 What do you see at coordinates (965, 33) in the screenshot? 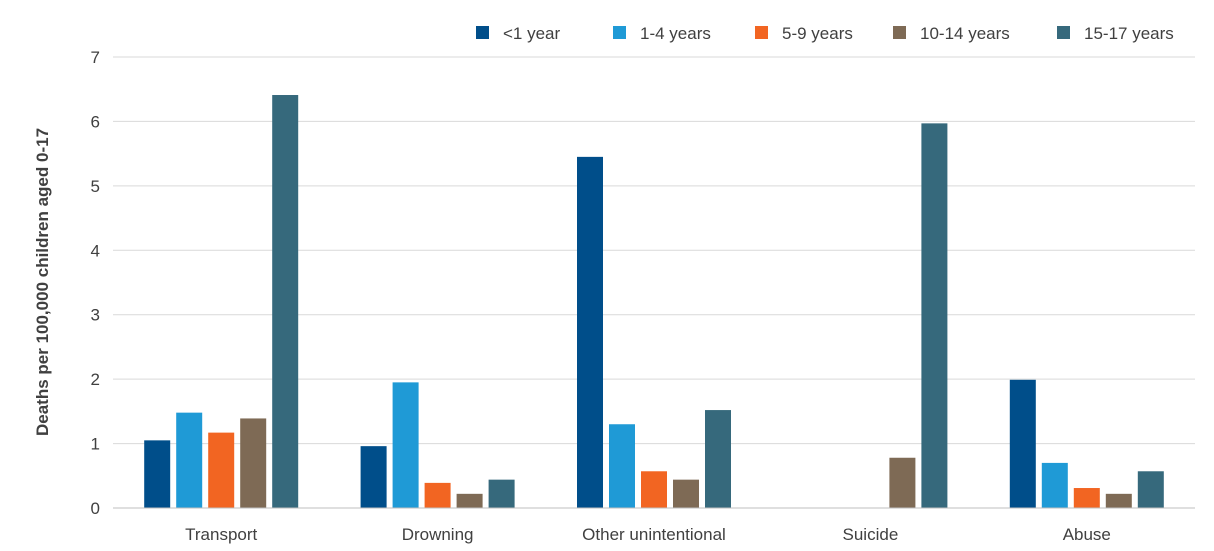
I see `legend-label: 10-14 years` at bounding box center [965, 33].